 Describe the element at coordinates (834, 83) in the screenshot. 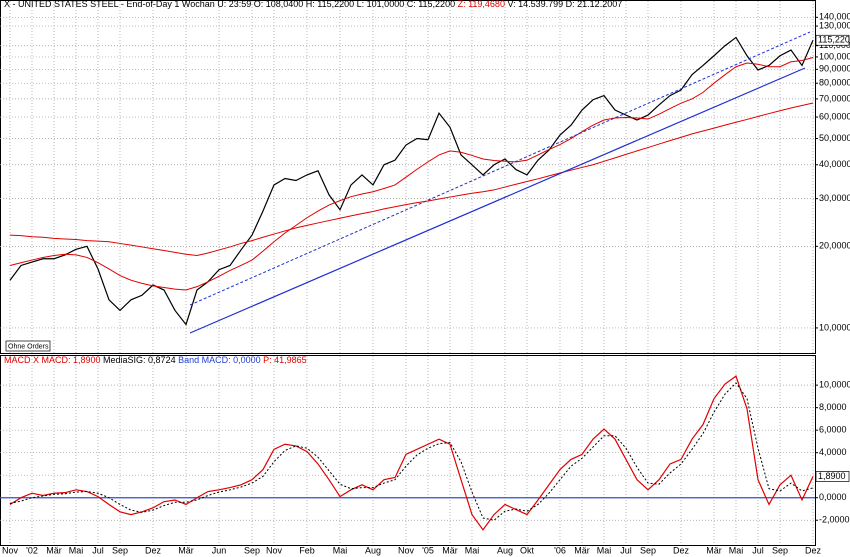

I see `y-tick-label: 80,0000` at that location.